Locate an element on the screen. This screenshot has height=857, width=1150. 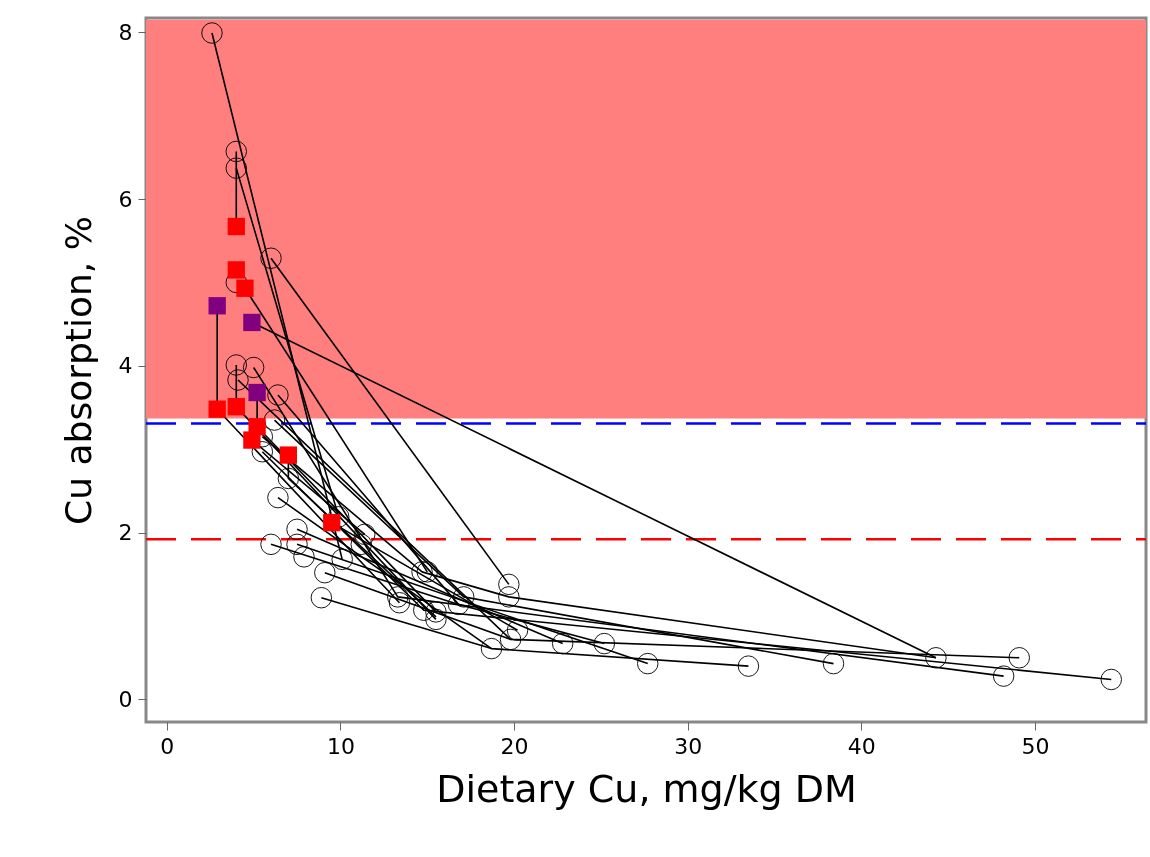
x-tick-label: 40 is located at coordinates (861, 746).